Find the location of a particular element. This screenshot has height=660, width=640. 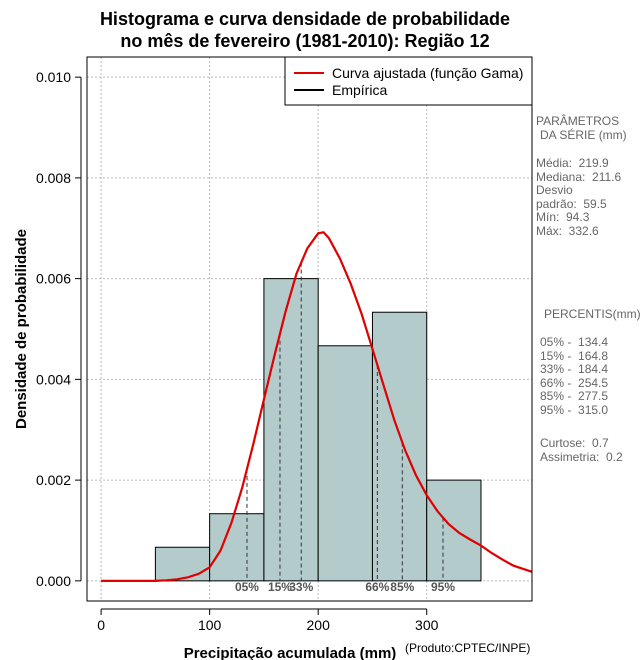

x-tick-label: 0 is located at coordinates (101, 625).